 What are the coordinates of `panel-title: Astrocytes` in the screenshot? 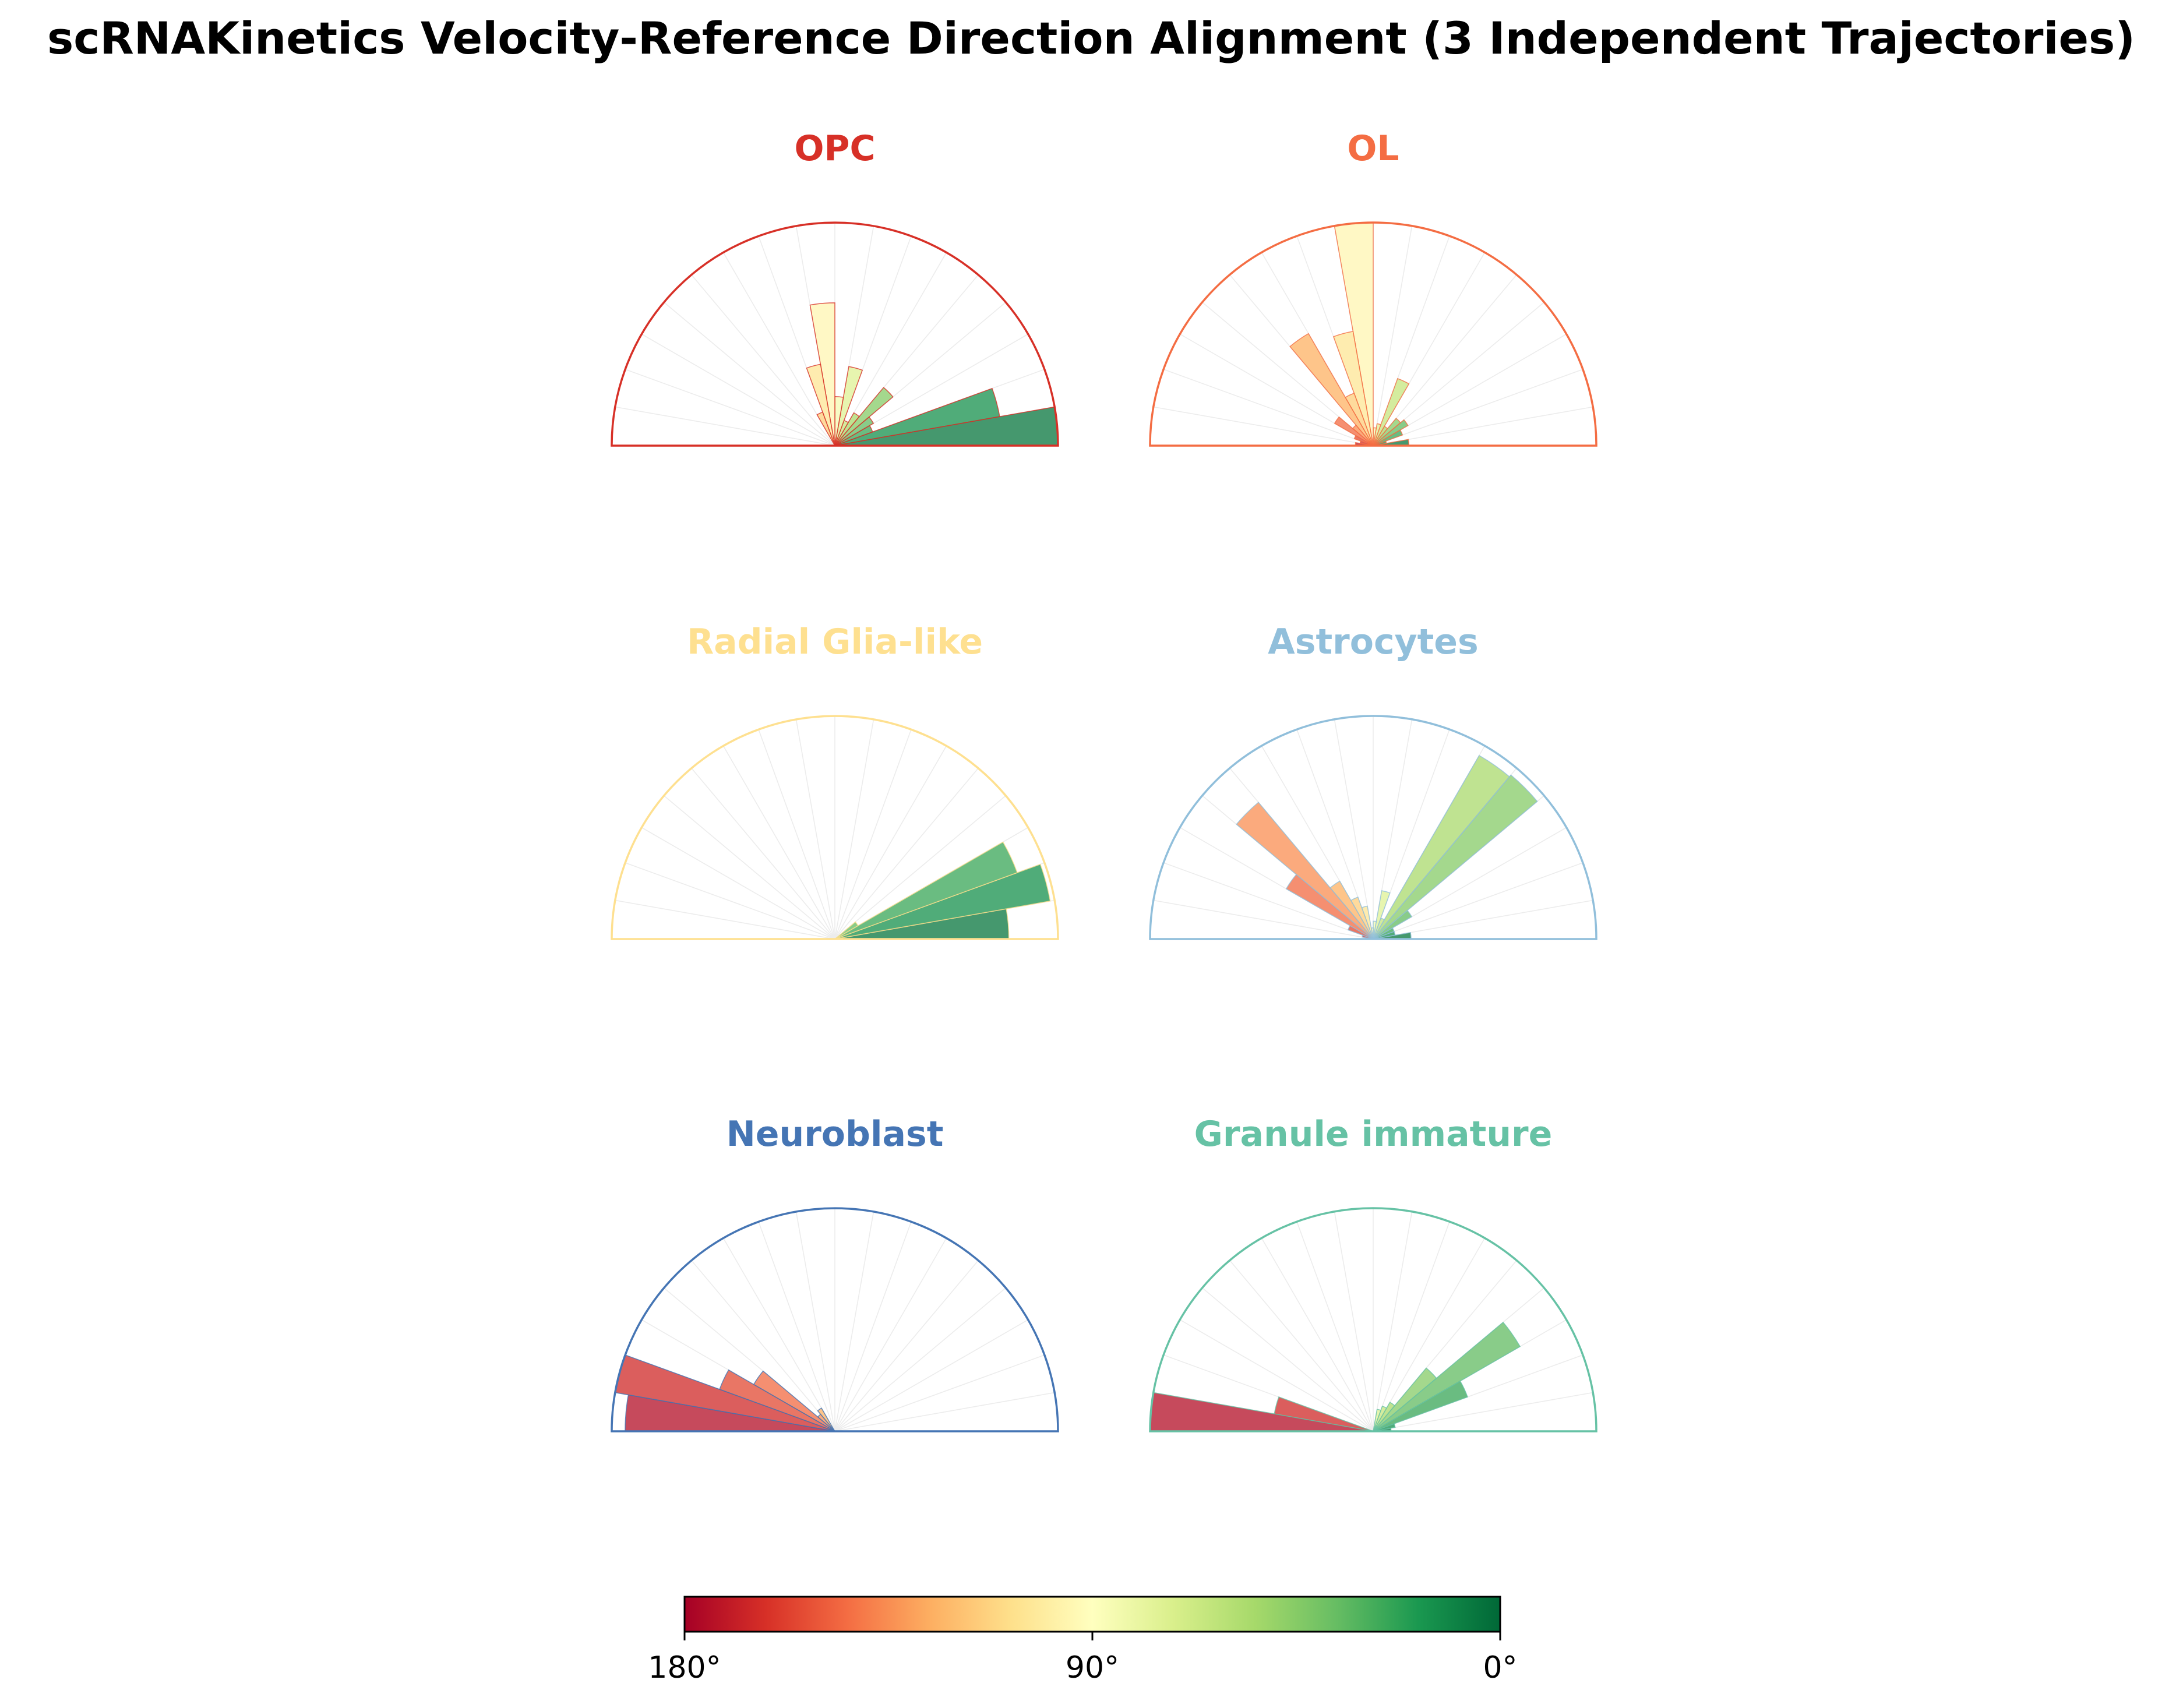 It's located at (1373, 642).